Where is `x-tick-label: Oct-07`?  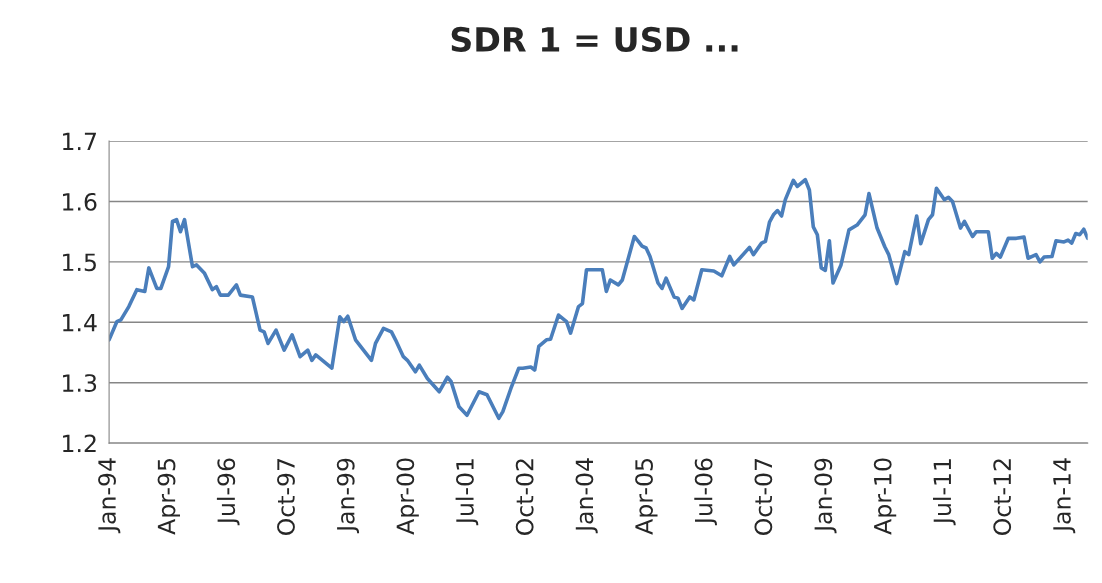 x-tick-label: Oct-07 is located at coordinates (763, 497).